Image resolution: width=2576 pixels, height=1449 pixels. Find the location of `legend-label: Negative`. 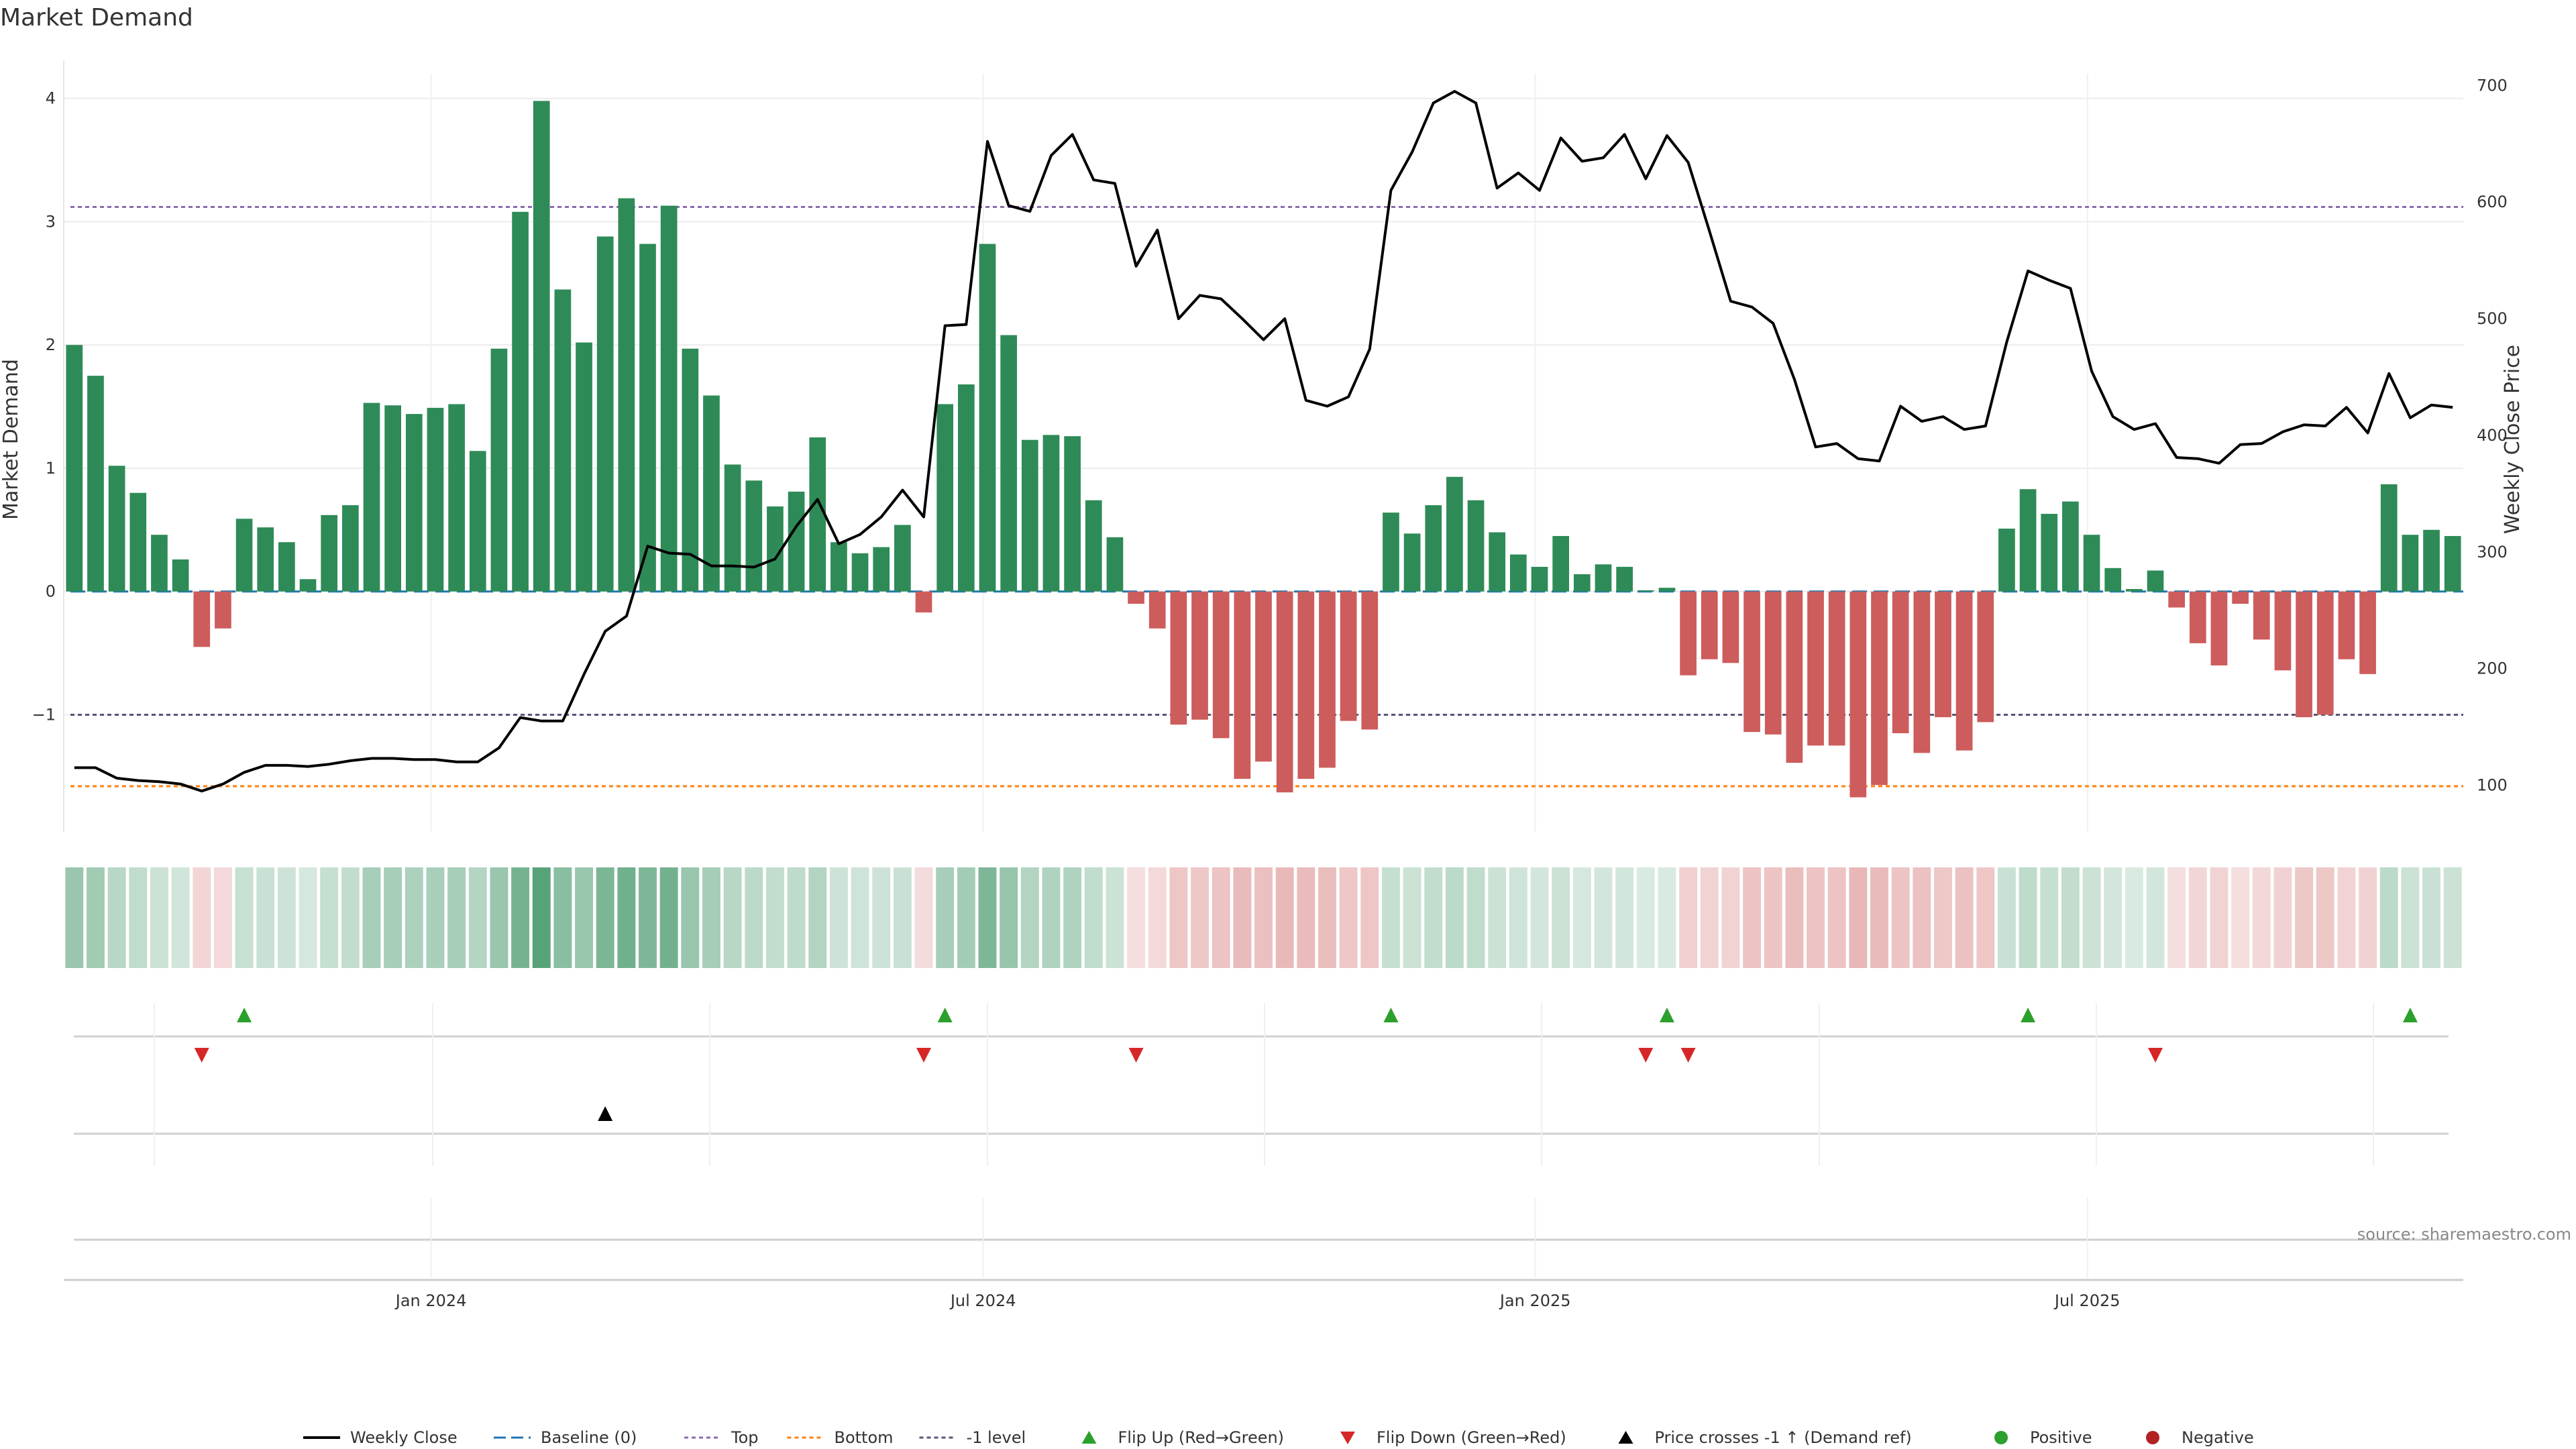

legend-label: Negative is located at coordinates (2218, 1437).